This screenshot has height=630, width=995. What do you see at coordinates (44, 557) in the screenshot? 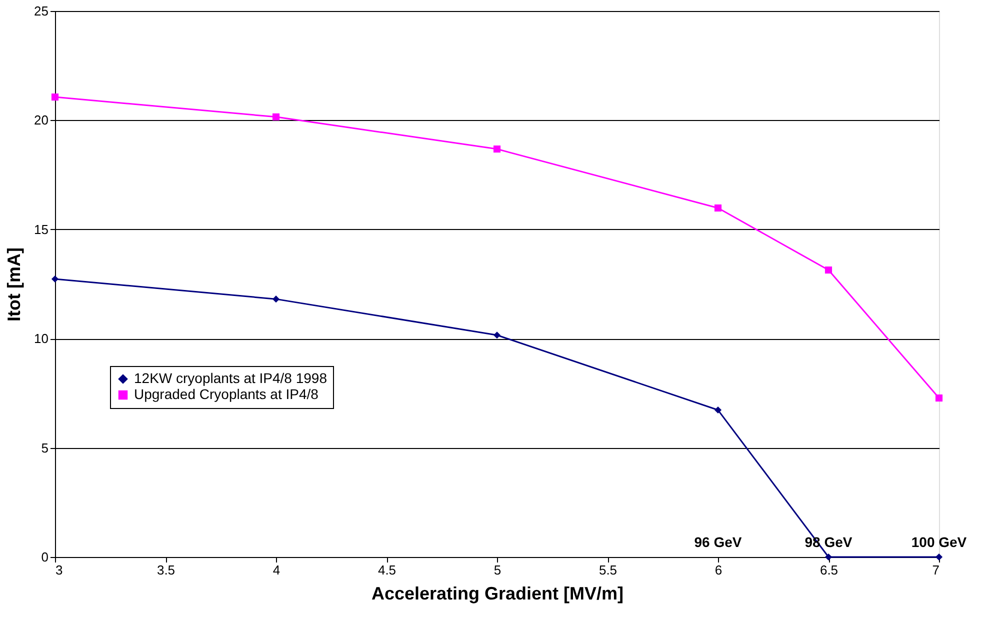
I see `y-tick-label: 0` at bounding box center [44, 557].